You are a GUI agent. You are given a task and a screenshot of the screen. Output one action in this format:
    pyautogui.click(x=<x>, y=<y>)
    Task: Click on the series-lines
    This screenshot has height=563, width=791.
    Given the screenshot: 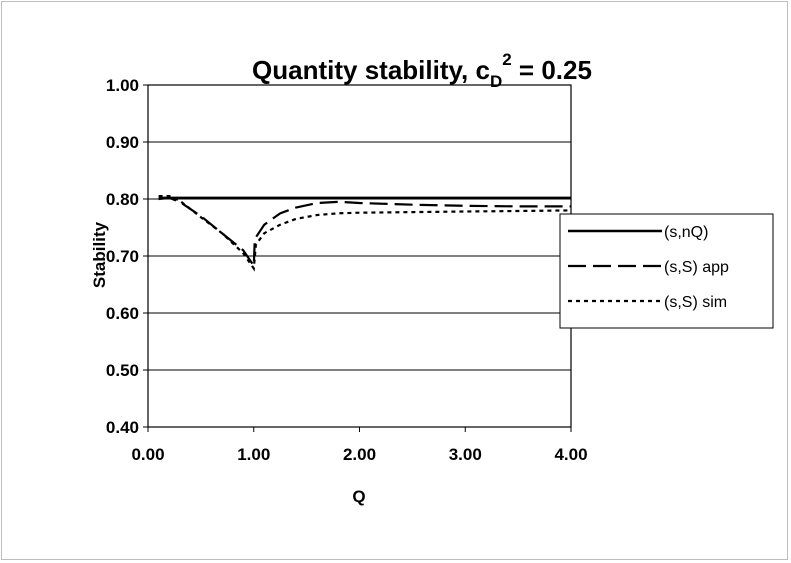 What is the action you would take?
    pyautogui.click(x=365, y=233)
    